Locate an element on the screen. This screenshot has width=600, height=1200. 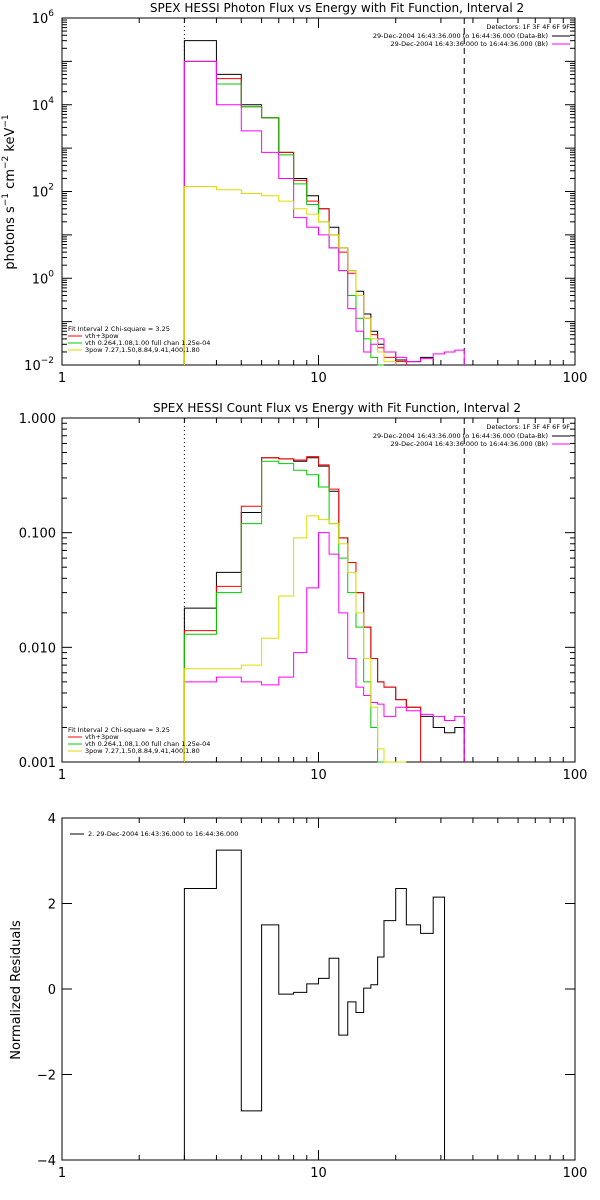
photon-x-tick-label: 1 is located at coordinates (62, 378).